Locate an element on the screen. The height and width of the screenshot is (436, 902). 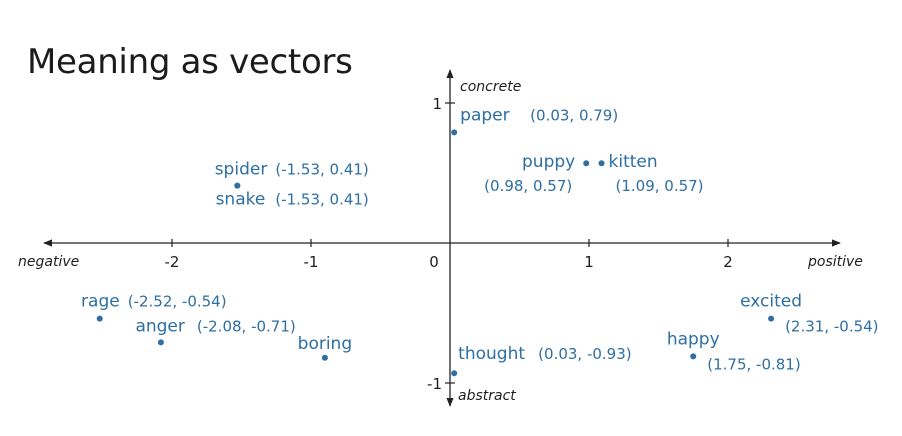
point-happy: happy (1.75, -0.81) is located at coordinates (734, 351).